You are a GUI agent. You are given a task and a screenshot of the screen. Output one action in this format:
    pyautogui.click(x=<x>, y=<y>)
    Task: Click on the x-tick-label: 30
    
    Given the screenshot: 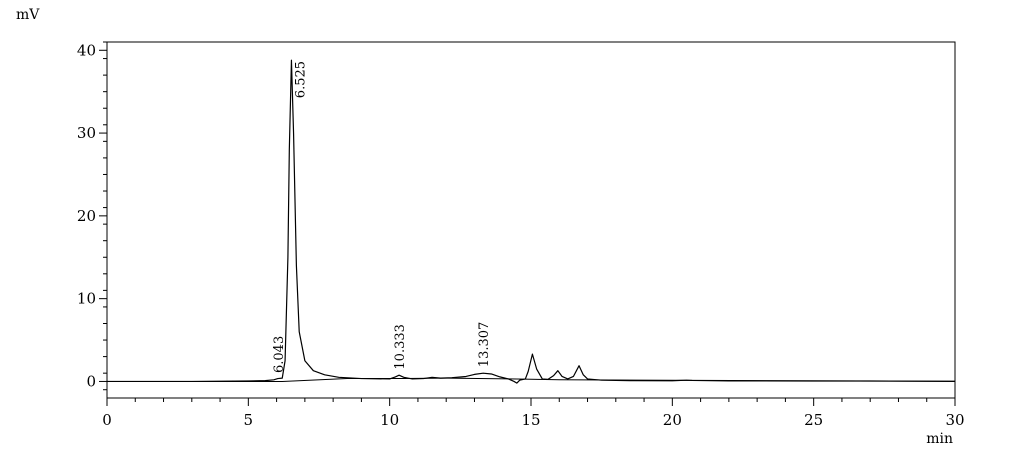 What is the action you would take?
    pyautogui.click(x=954, y=420)
    